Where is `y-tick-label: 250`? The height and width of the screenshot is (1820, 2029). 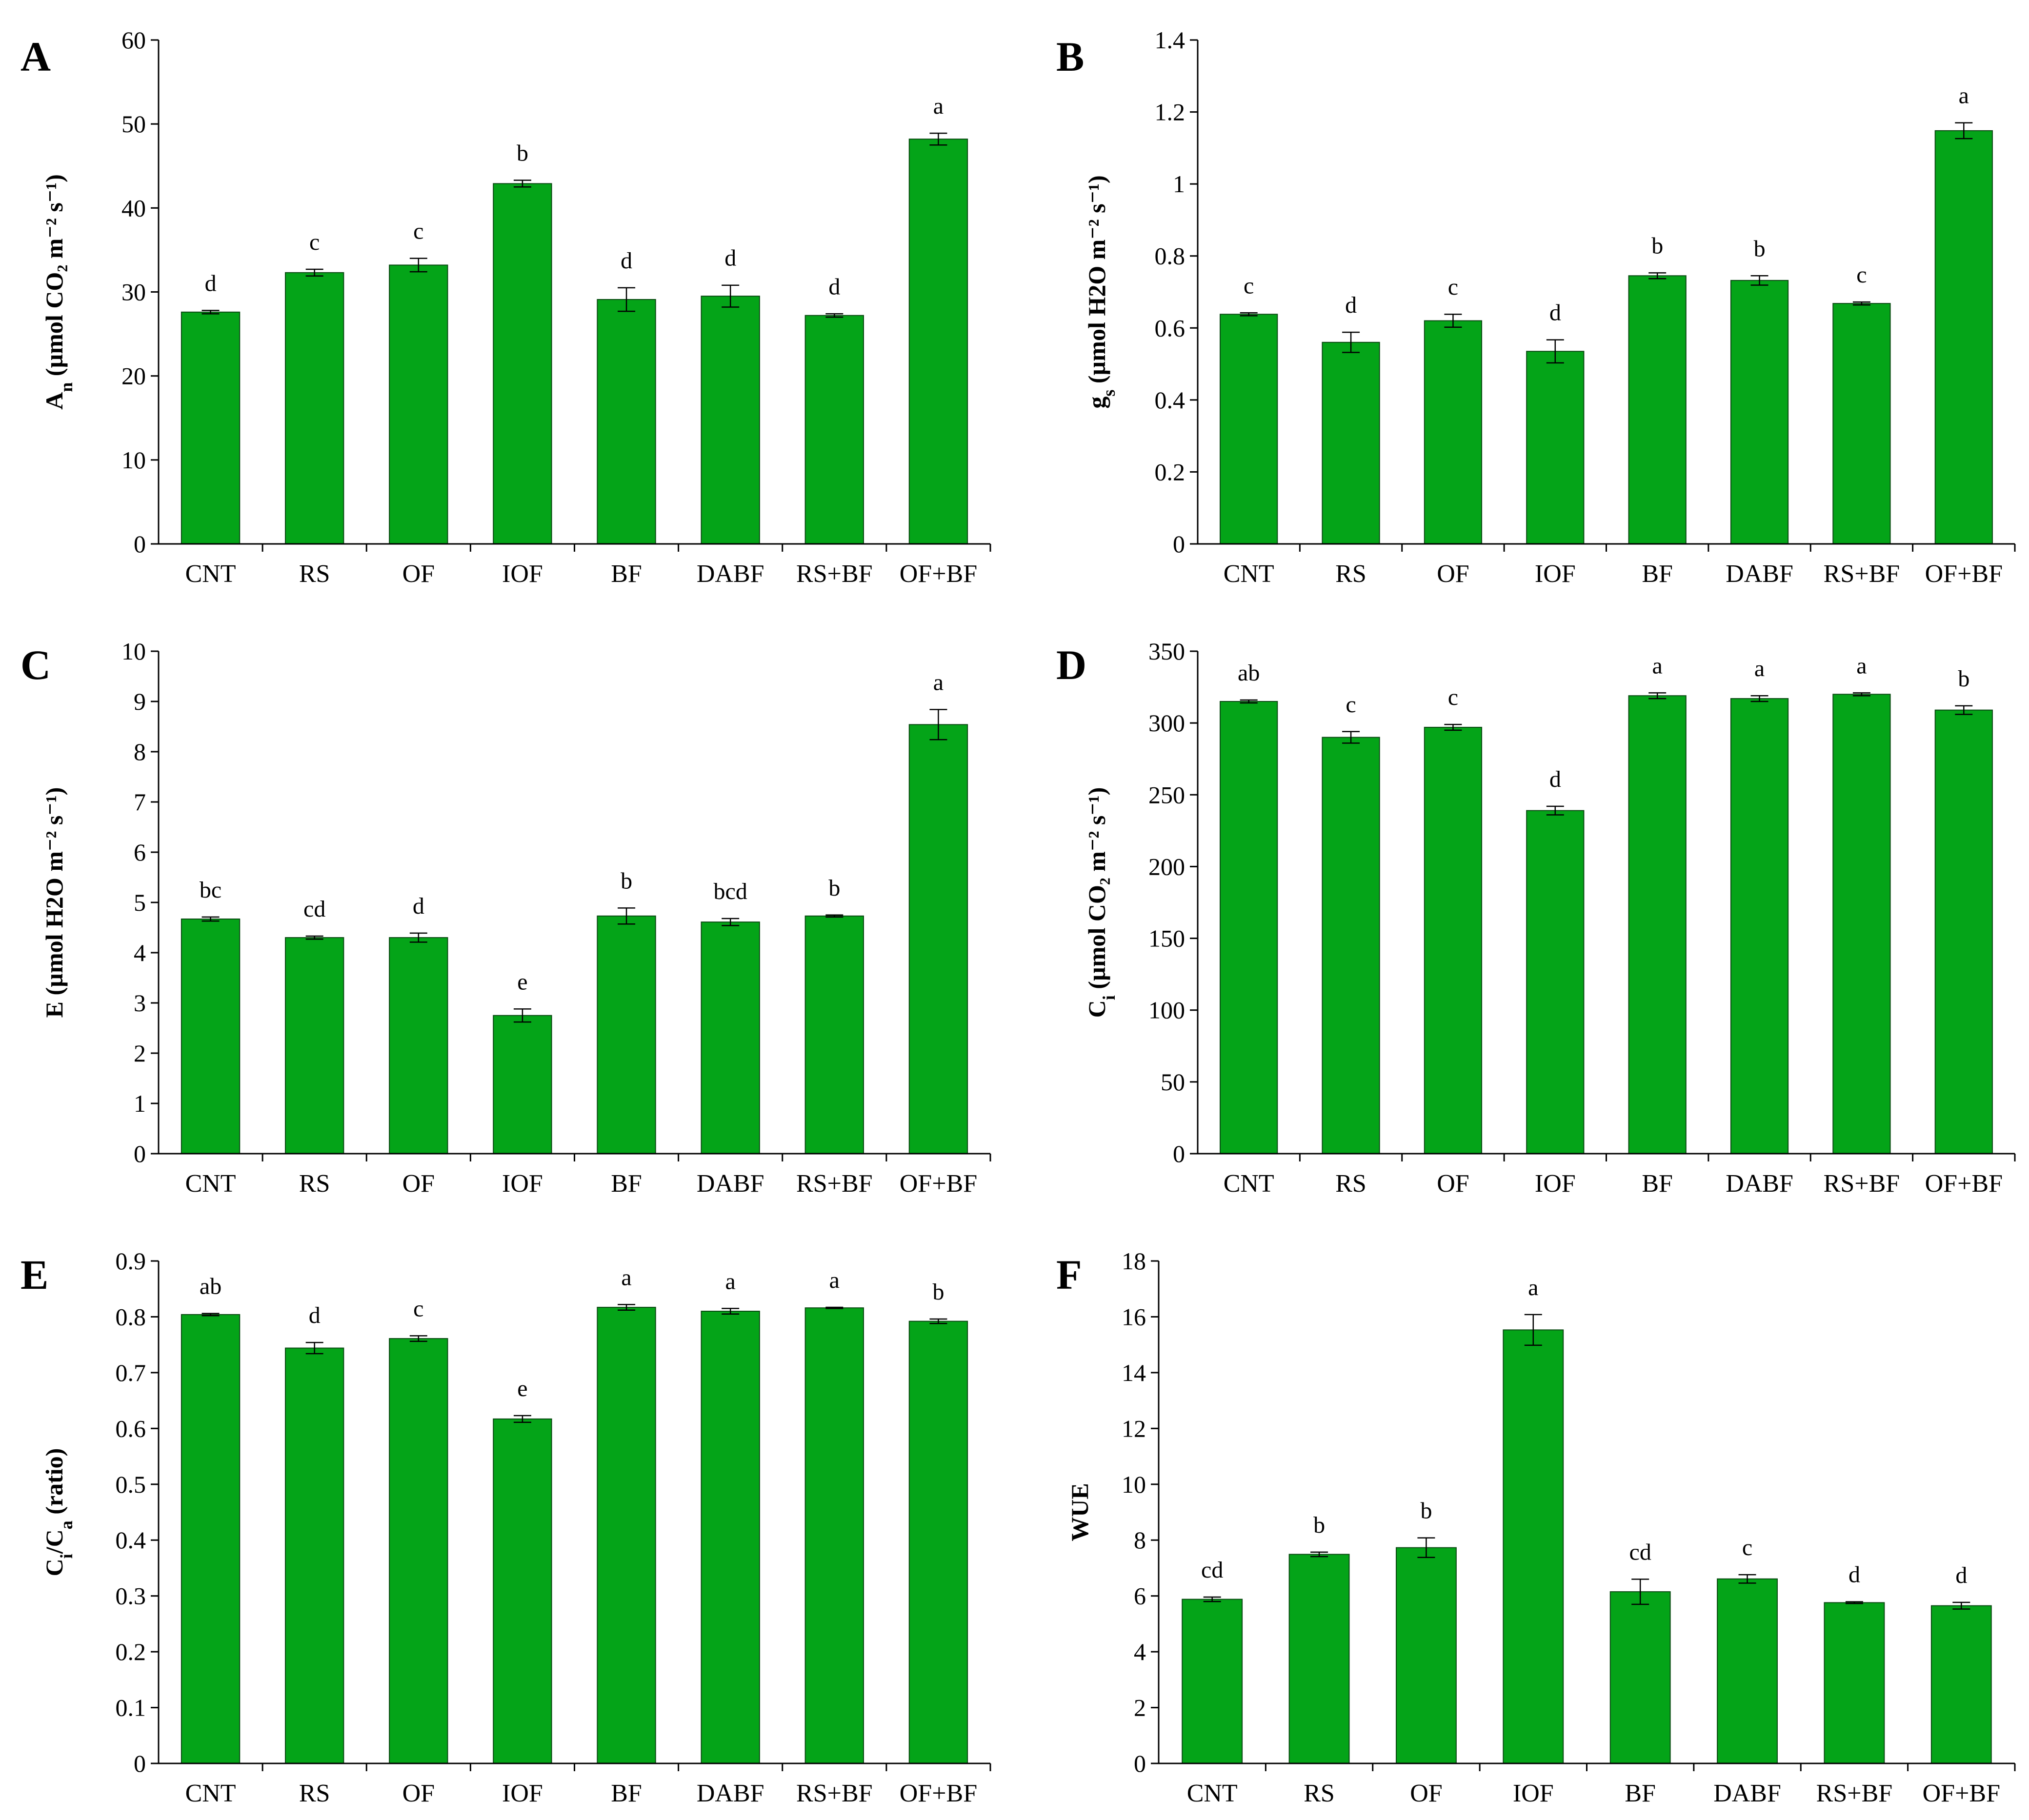
y-tick-label: 250 is located at coordinates (1166, 794).